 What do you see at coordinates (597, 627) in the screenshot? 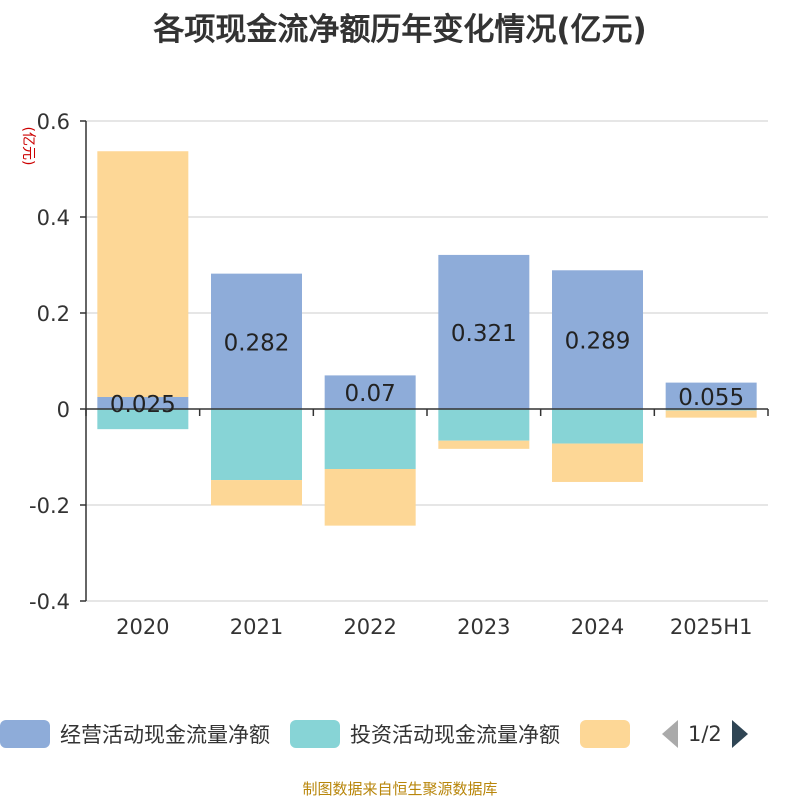
I see `x-tick-label: 2024` at bounding box center [597, 627].